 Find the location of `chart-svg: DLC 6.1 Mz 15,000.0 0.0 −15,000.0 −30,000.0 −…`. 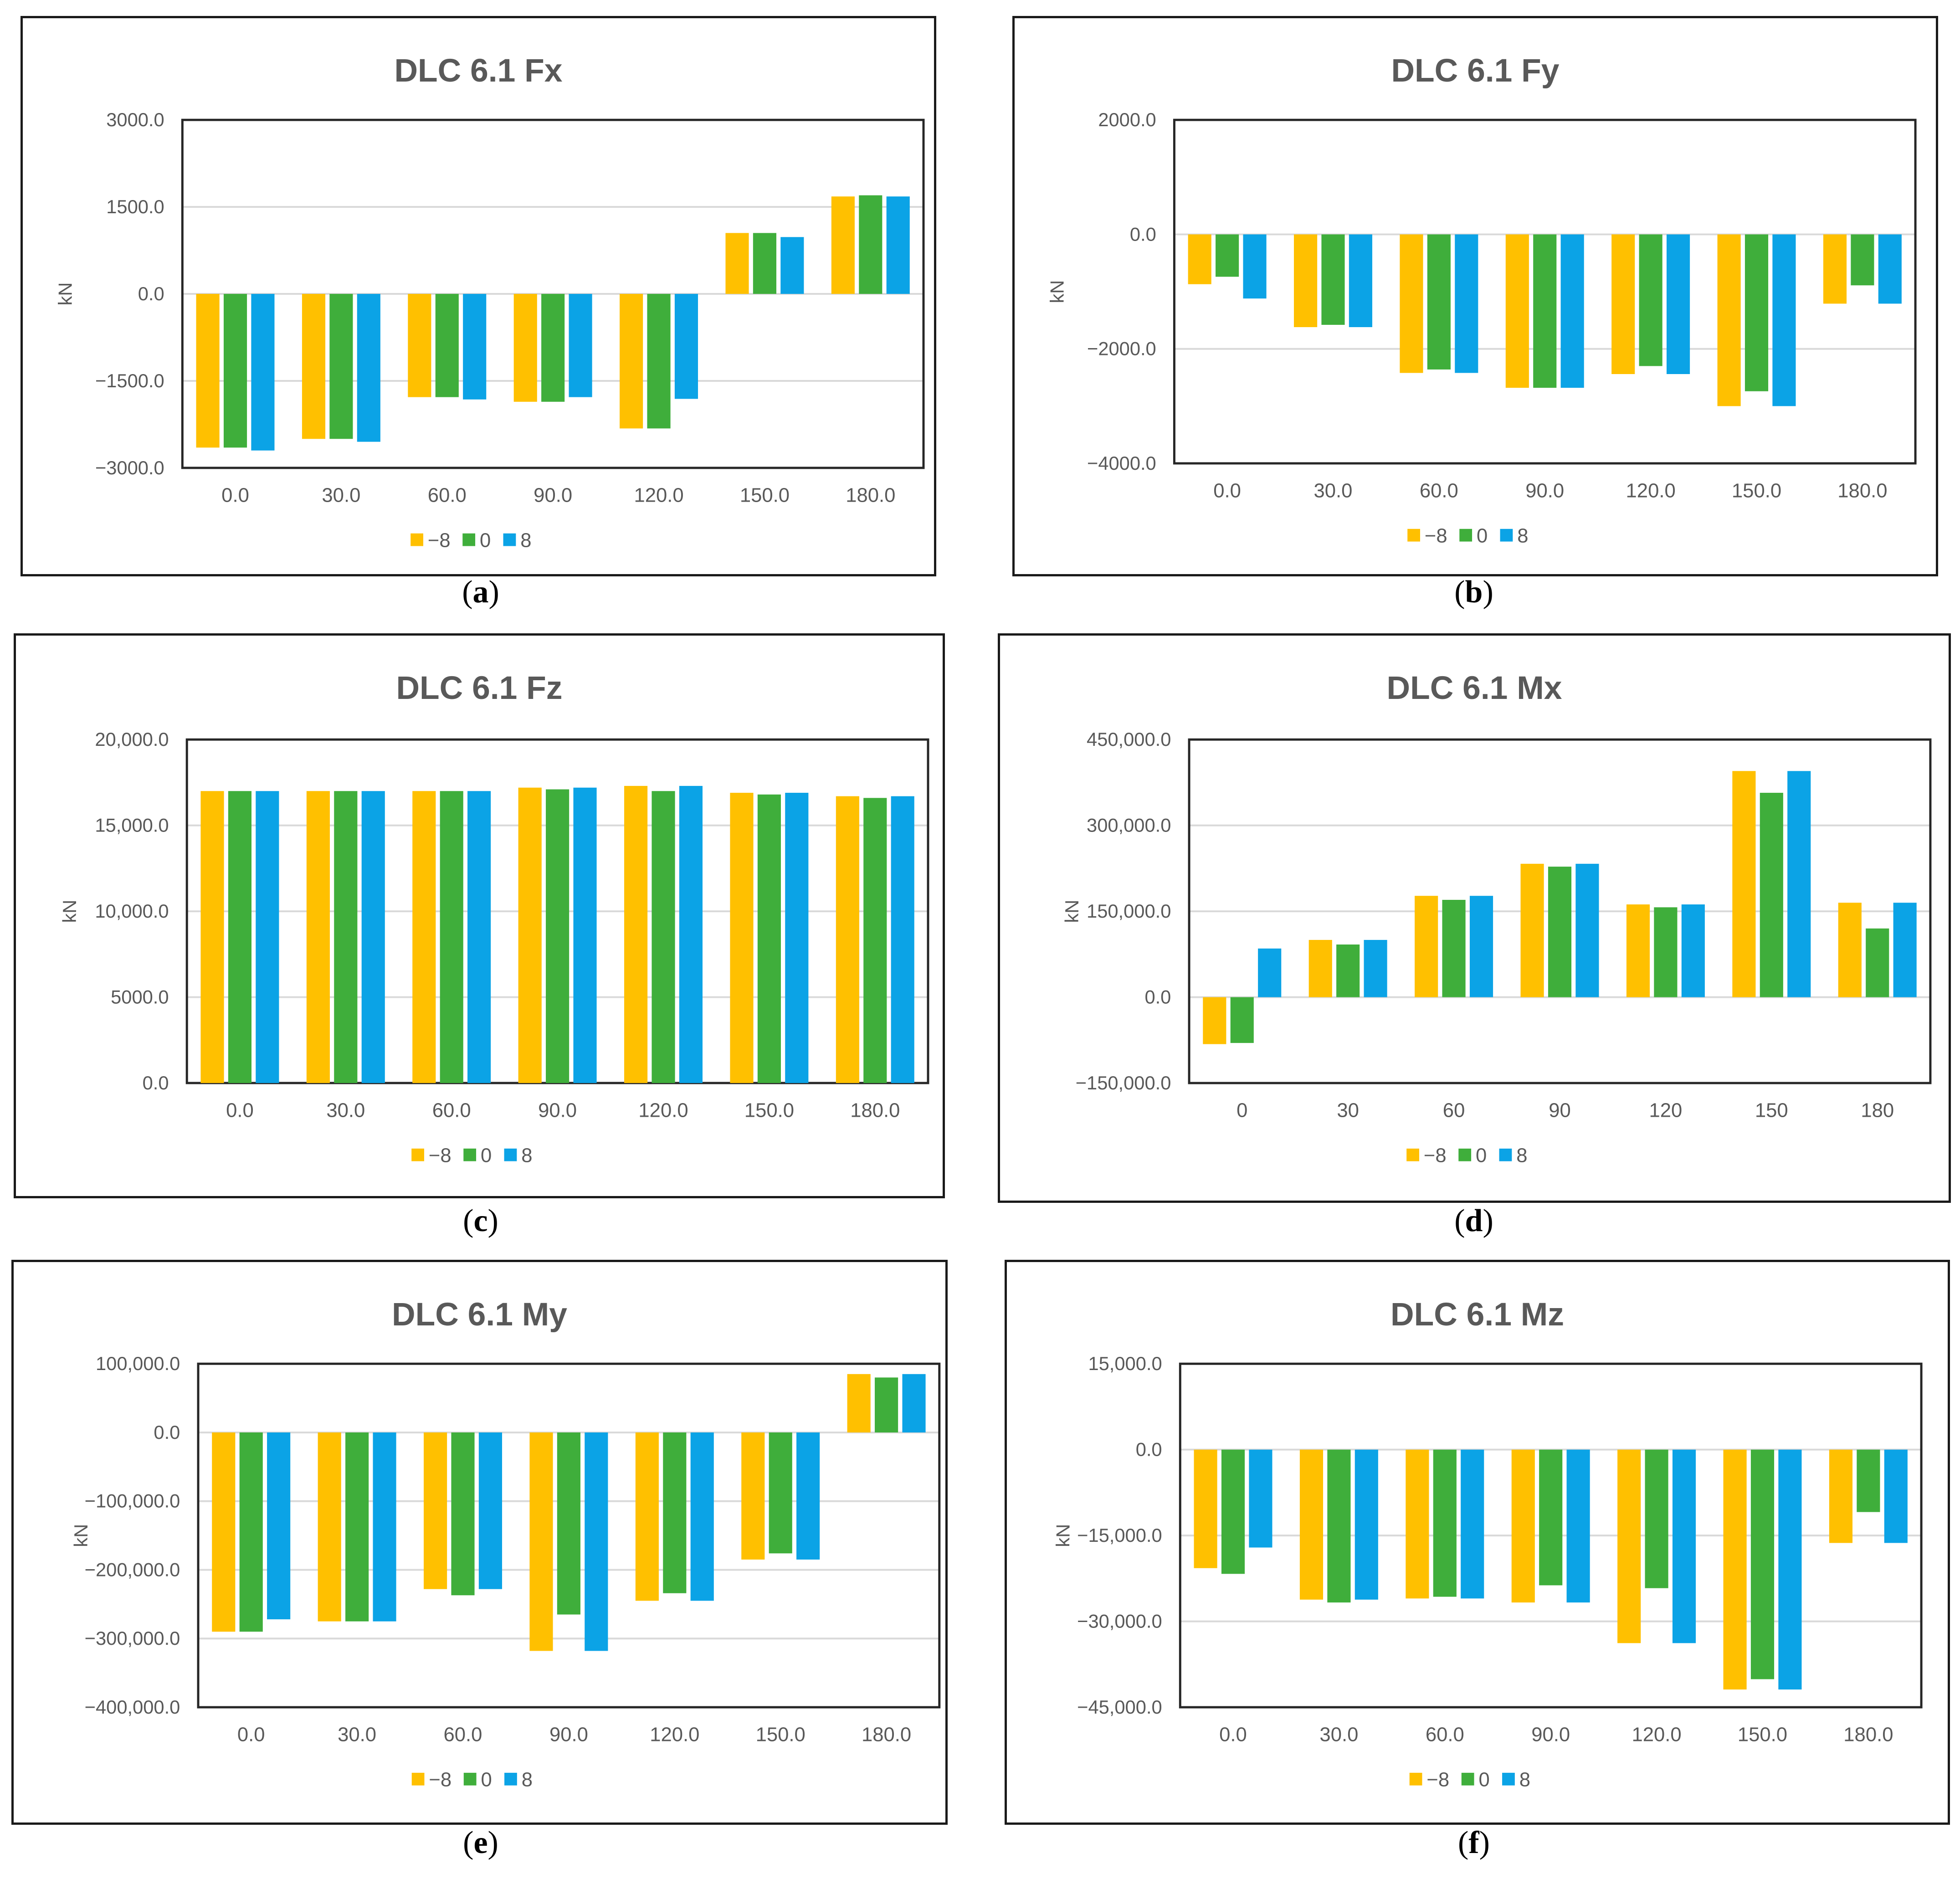

chart-svg: DLC 6.1 Mz 15,000.0 0.0 −15,000.0 −30,000.0 −… is located at coordinates (1487, 1543).